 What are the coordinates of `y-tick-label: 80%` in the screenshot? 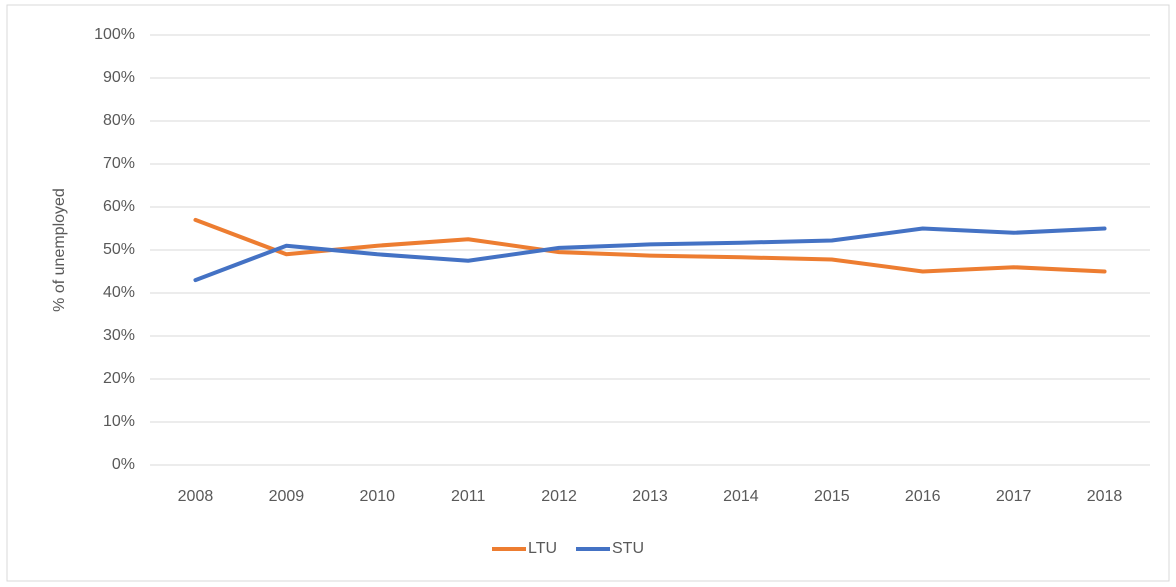 It's located at (119, 120).